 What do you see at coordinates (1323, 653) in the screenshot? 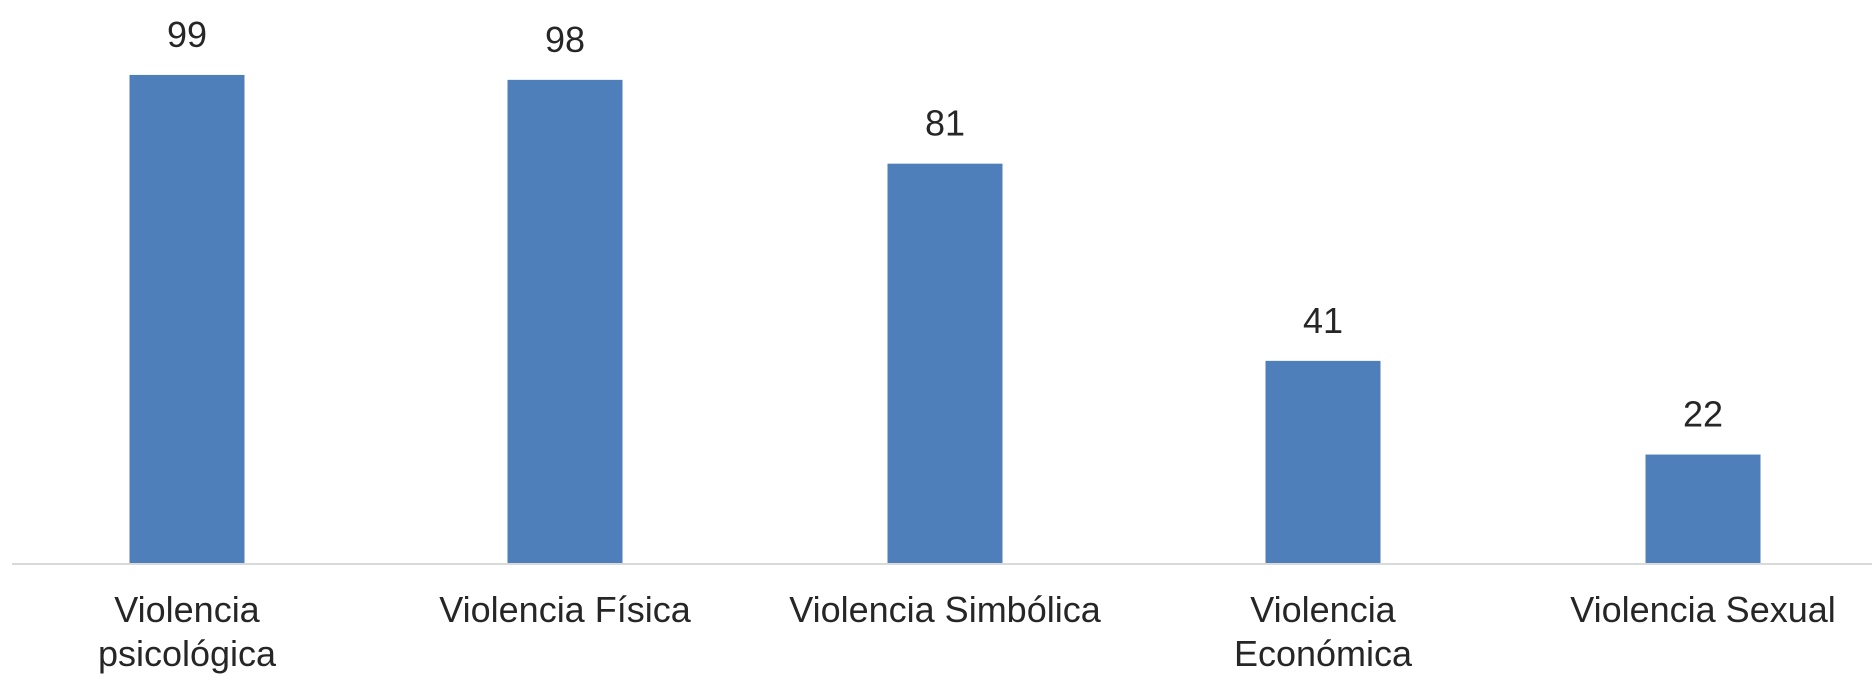
I see `category-label-line: Económica` at bounding box center [1323, 653].